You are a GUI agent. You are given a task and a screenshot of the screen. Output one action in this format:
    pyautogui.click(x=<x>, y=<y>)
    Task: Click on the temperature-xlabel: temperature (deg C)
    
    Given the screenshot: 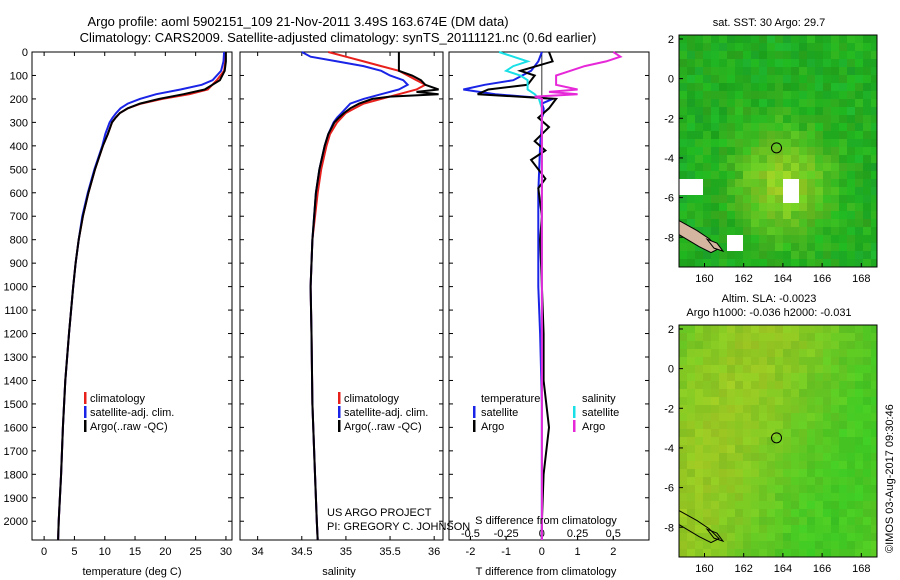 What is the action you would take?
    pyautogui.click(x=131, y=572)
    